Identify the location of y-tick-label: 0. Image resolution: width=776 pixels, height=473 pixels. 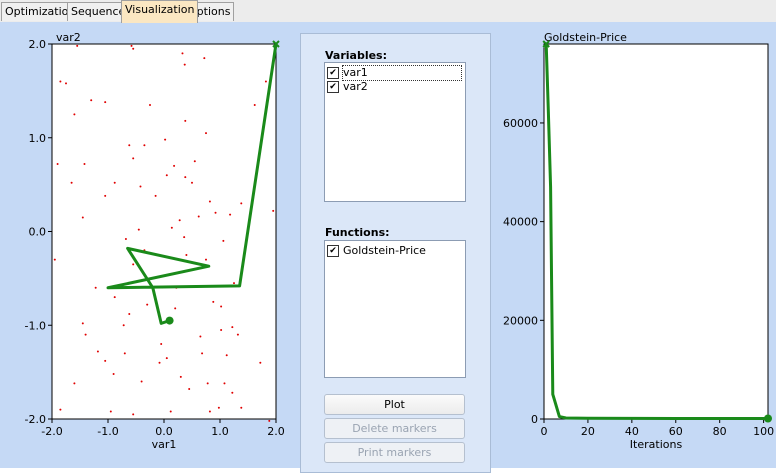
(534, 419).